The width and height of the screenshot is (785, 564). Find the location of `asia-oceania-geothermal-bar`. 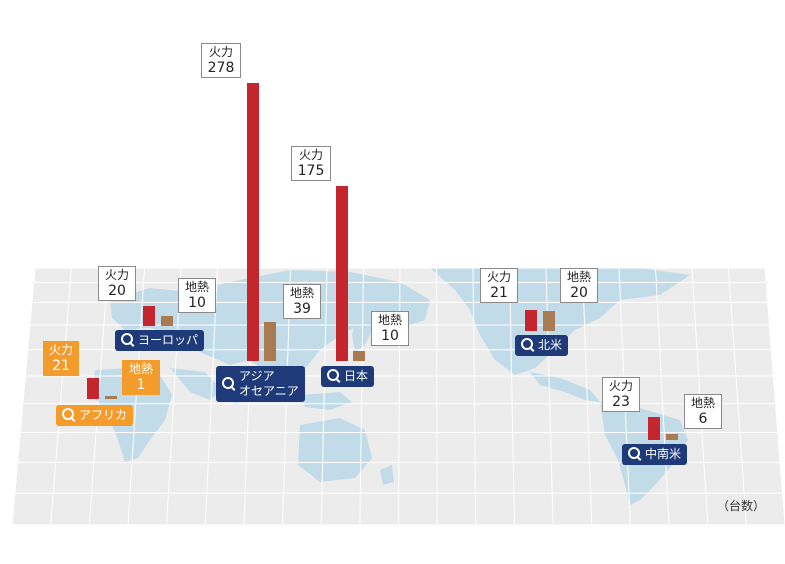

asia-oceania-geothermal-bar is located at coordinates (270, 341).